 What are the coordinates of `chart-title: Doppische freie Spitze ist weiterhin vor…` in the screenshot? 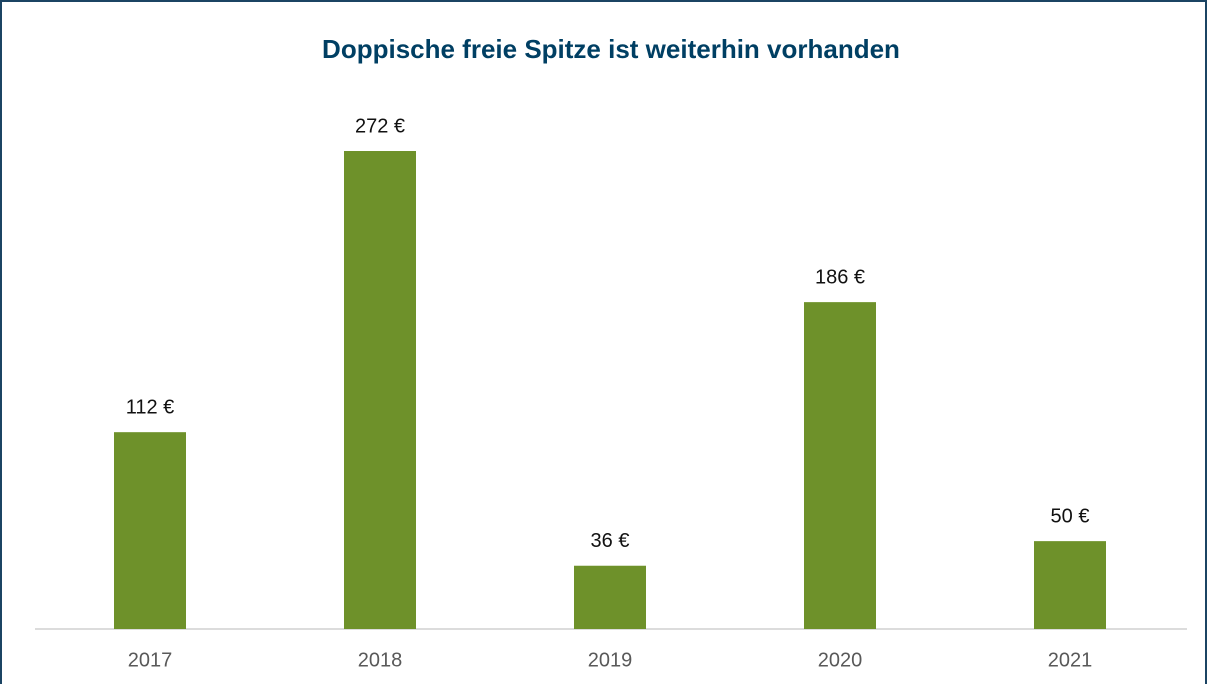 It's located at (611, 49).